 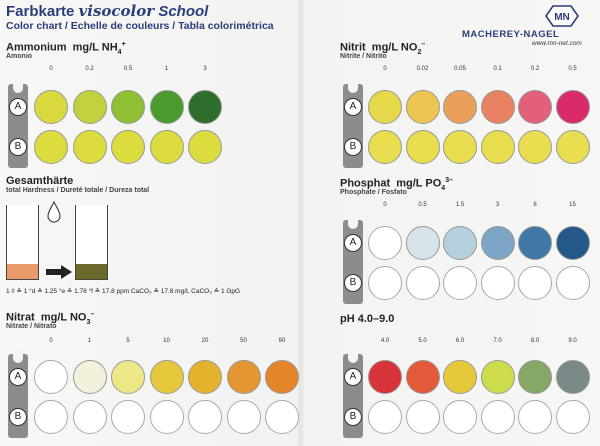 What do you see at coordinates (19, 56) in the screenshot?
I see `ammonium-subtitle: Amonio` at bounding box center [19, 56].